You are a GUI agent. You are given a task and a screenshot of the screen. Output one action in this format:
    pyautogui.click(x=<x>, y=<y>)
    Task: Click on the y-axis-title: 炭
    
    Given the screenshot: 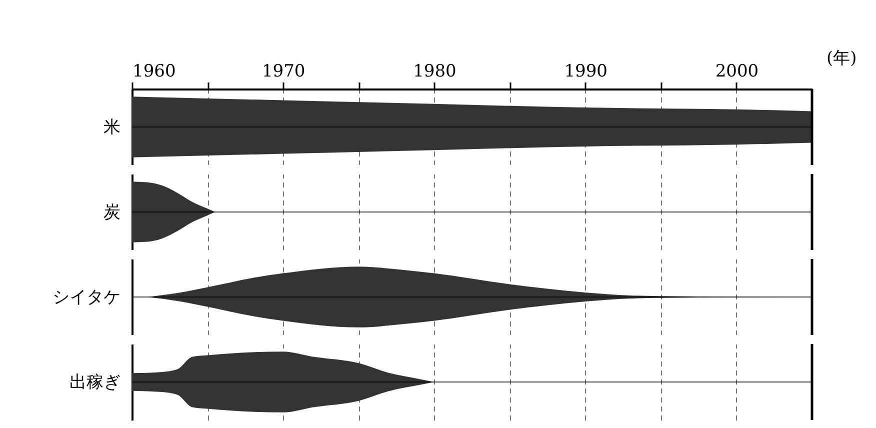 What is the action you would take?
    pyautogui.click(x=112, y=212)
    